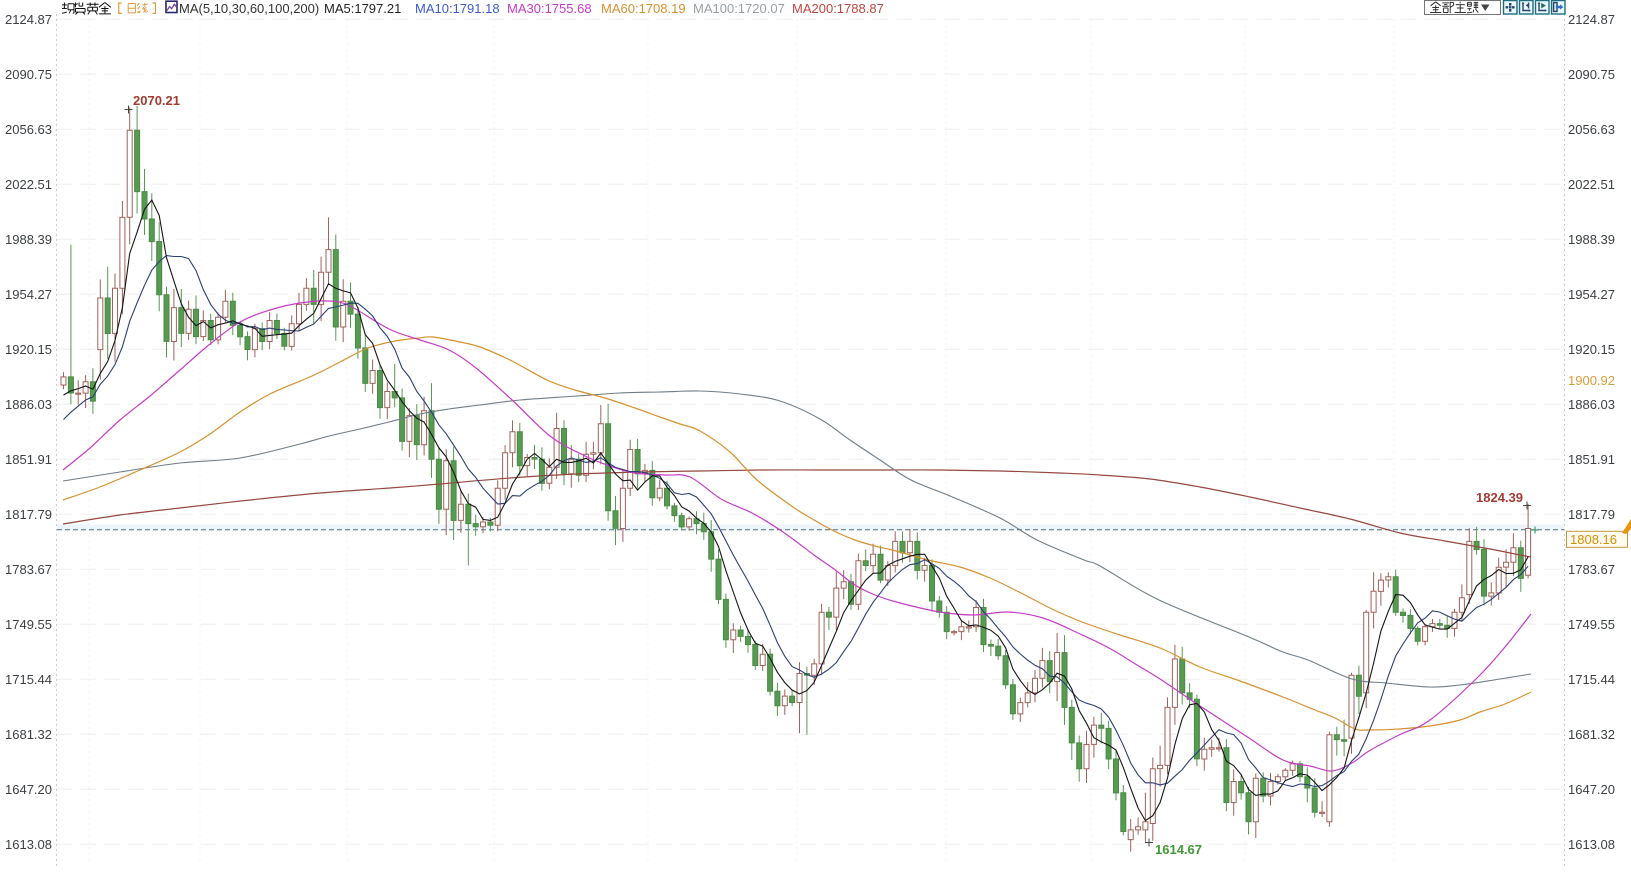  Describe the element at coordinates (739, 8) in the screenshot. I see `svg-text: MA100:1720.07` at that location.